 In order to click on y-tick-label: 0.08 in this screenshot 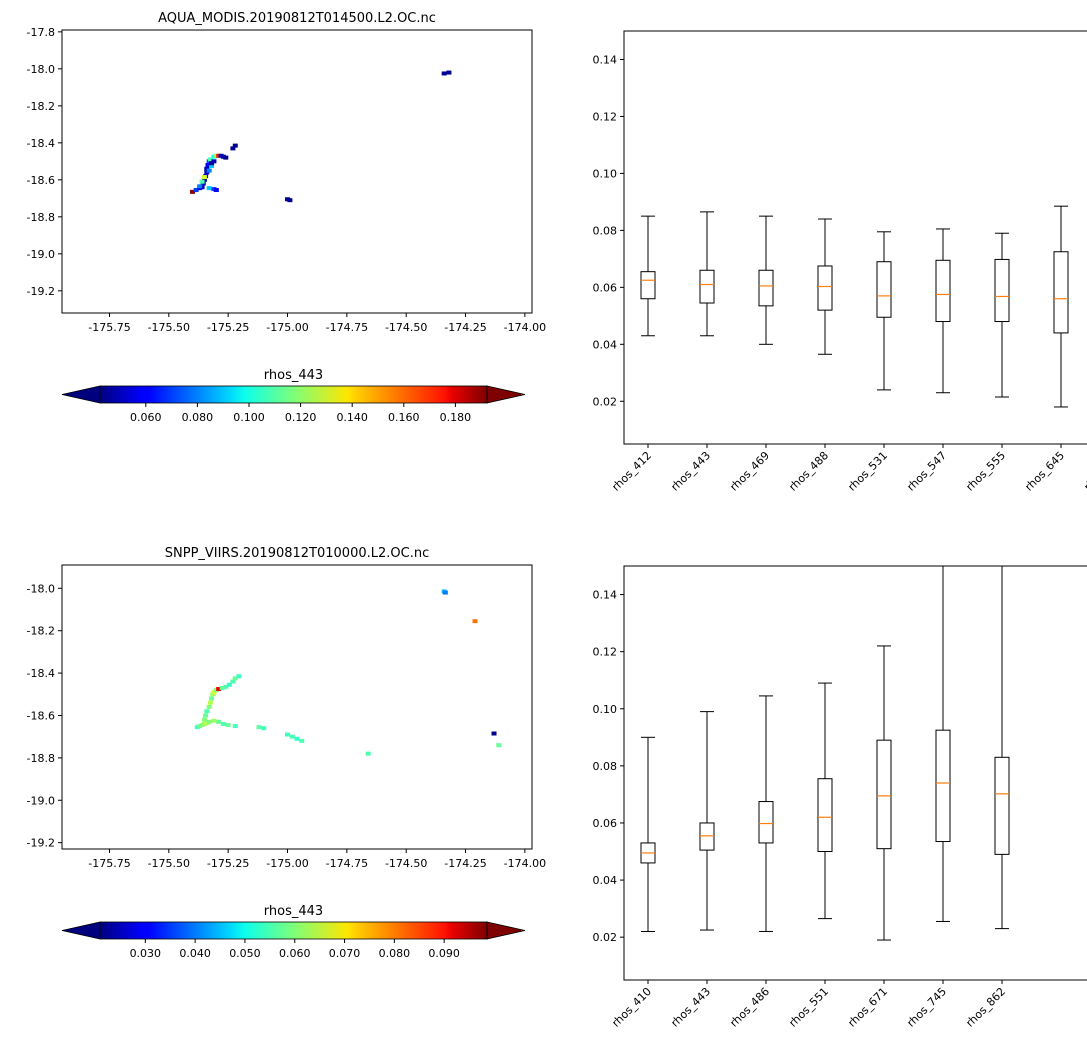, I will do `click(605, 230)`.